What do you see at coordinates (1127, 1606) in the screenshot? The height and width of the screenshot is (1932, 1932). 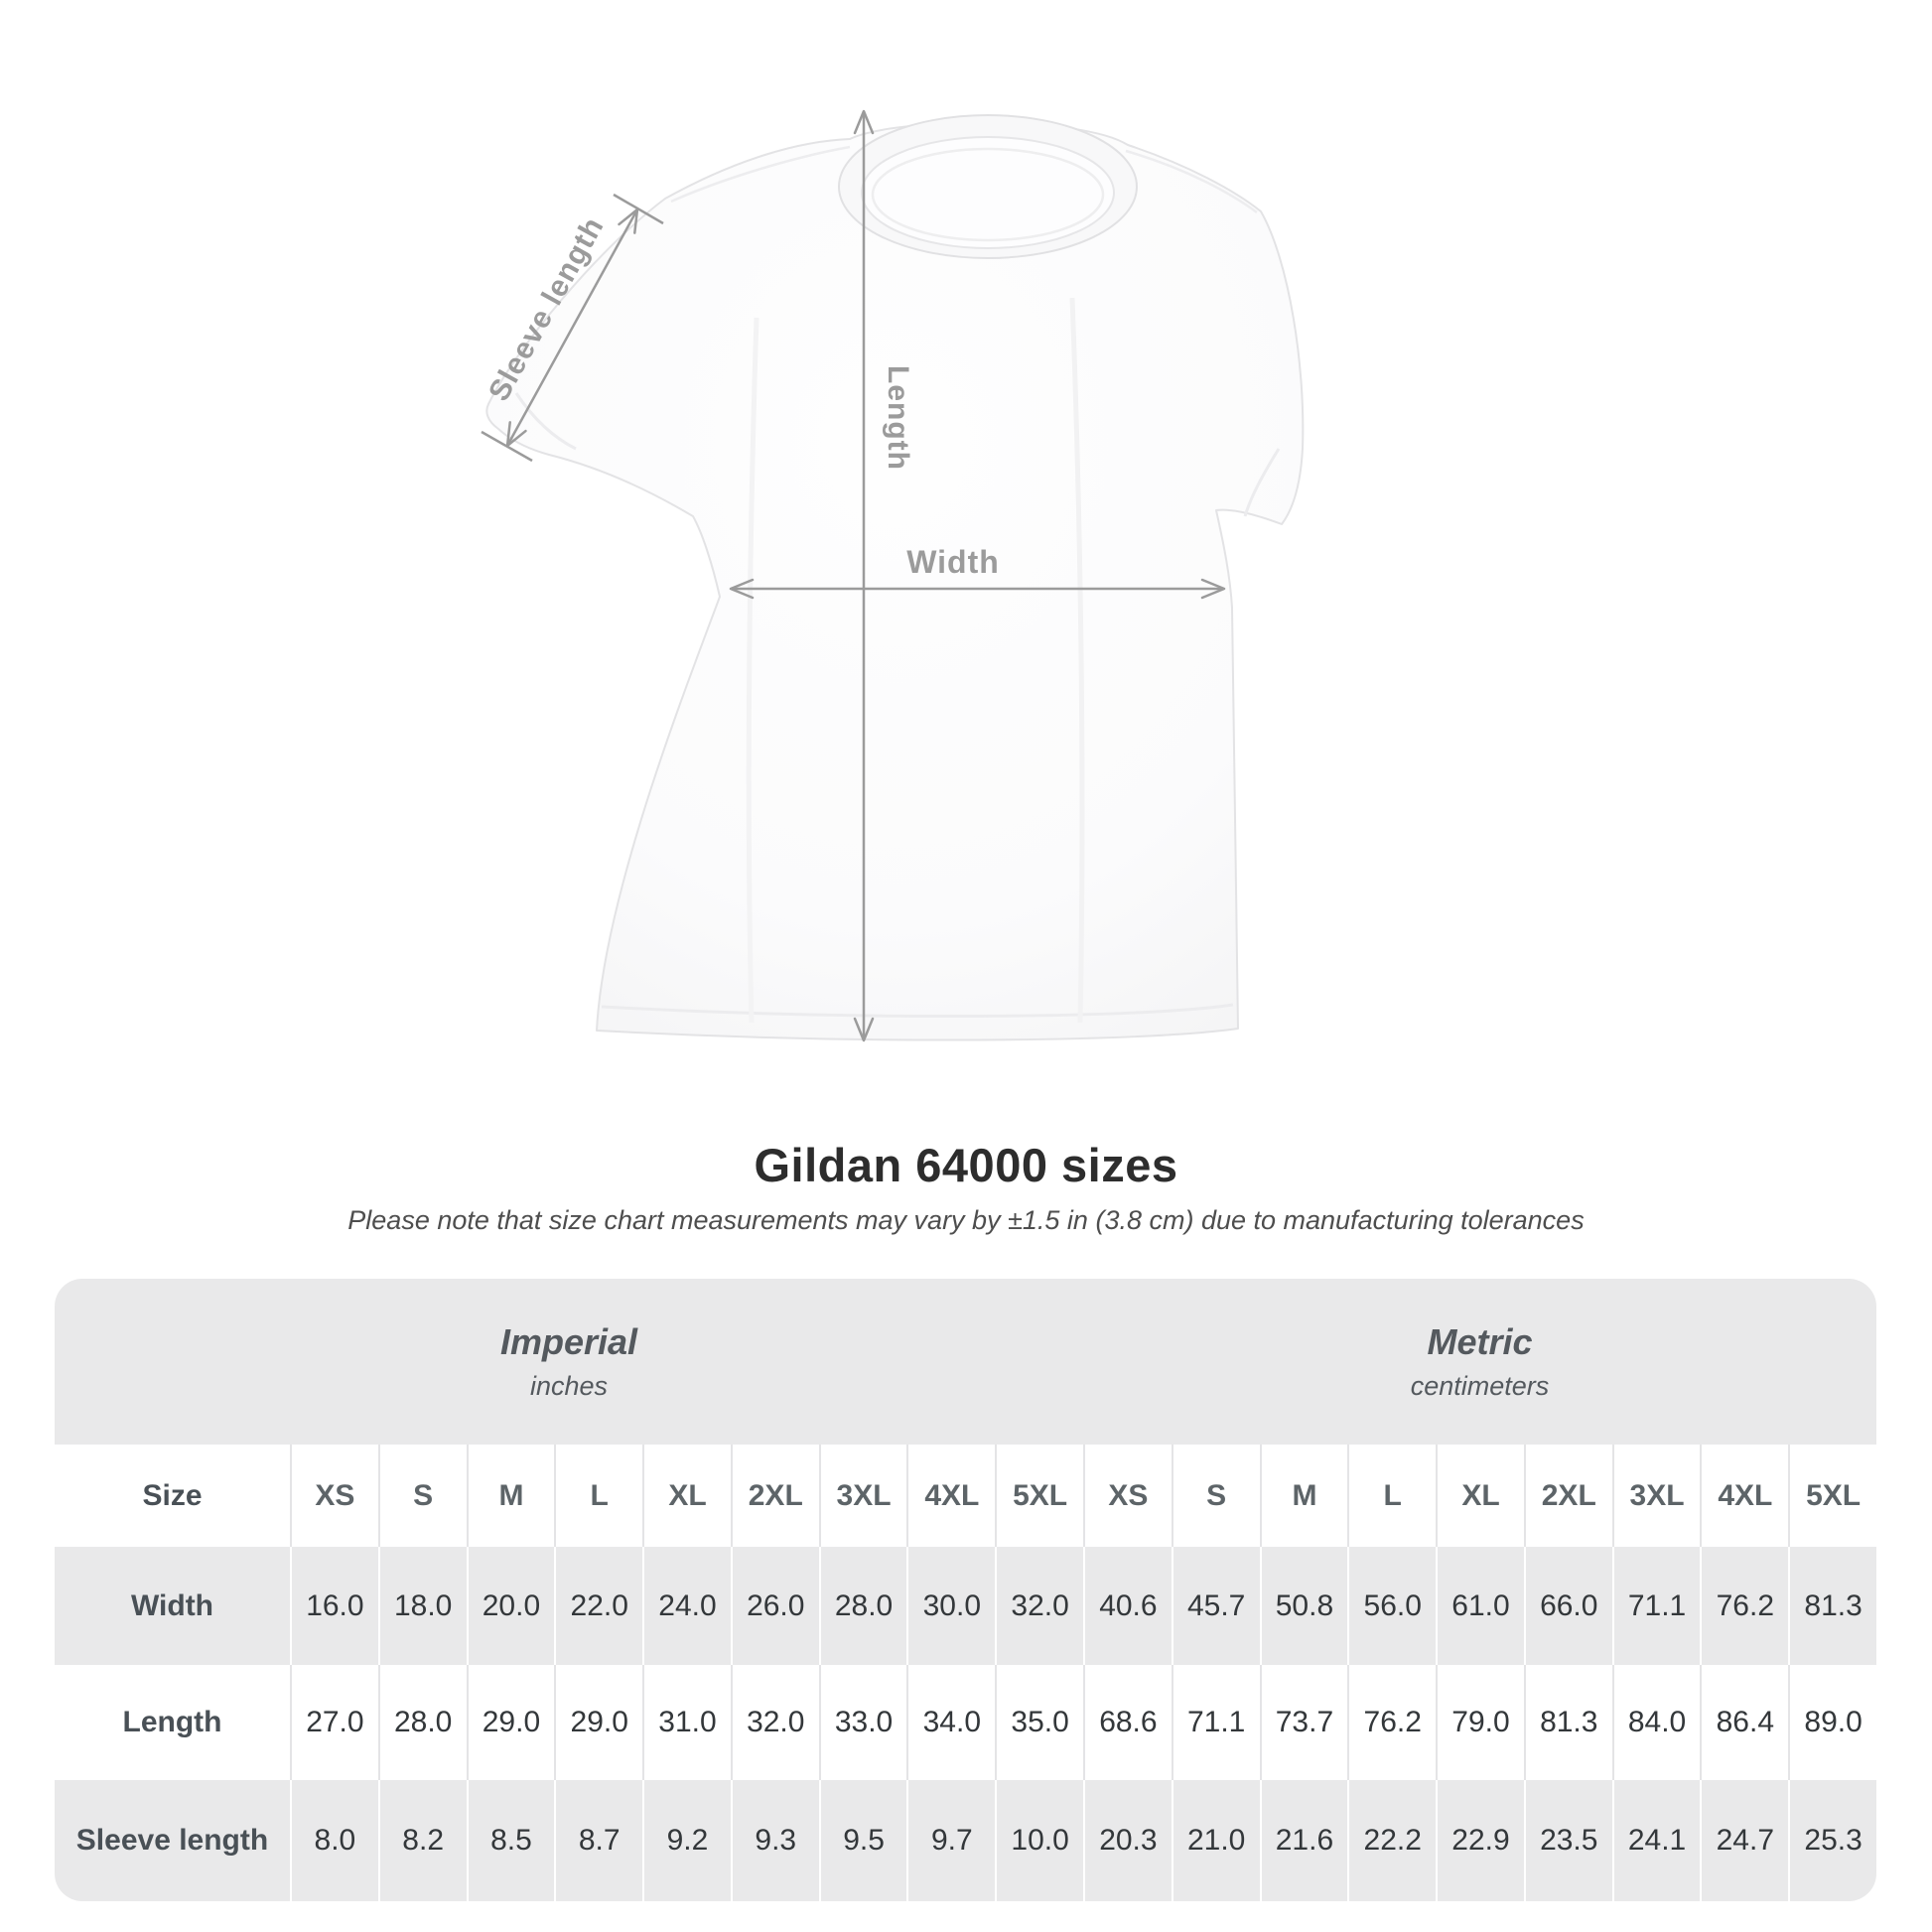 I see `measurement-cell-metric: 40.6` at bounding box center [1127, 1606].